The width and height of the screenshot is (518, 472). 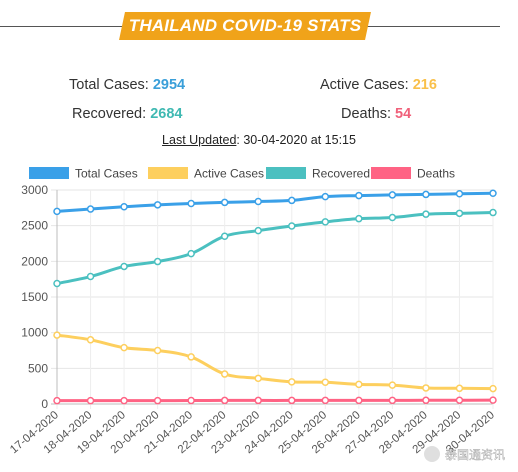 I want to click on y-tick-label: 500, so click(x=38, y=368).